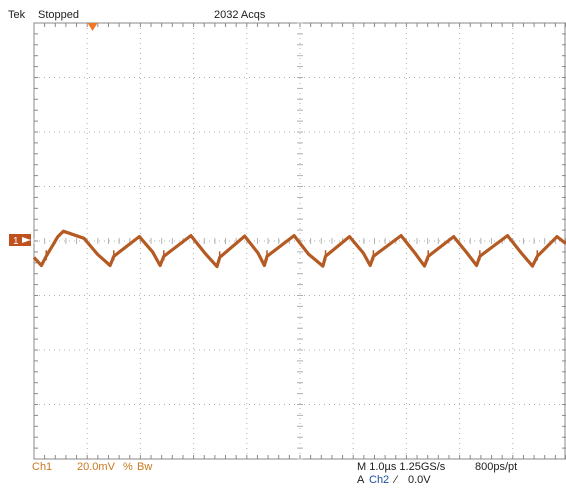 The width and height of the screenshot is (566, 493). What do you see at coordinates (128, 467) in the screenshot?
I see `coupling-icon: %` at bounding box center [128, 467].